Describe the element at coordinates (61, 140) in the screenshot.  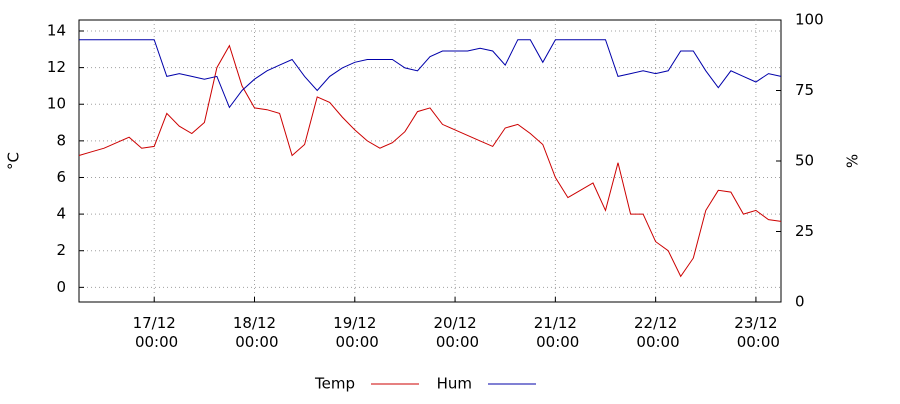
I see `y-tick-label: 8` at that location.